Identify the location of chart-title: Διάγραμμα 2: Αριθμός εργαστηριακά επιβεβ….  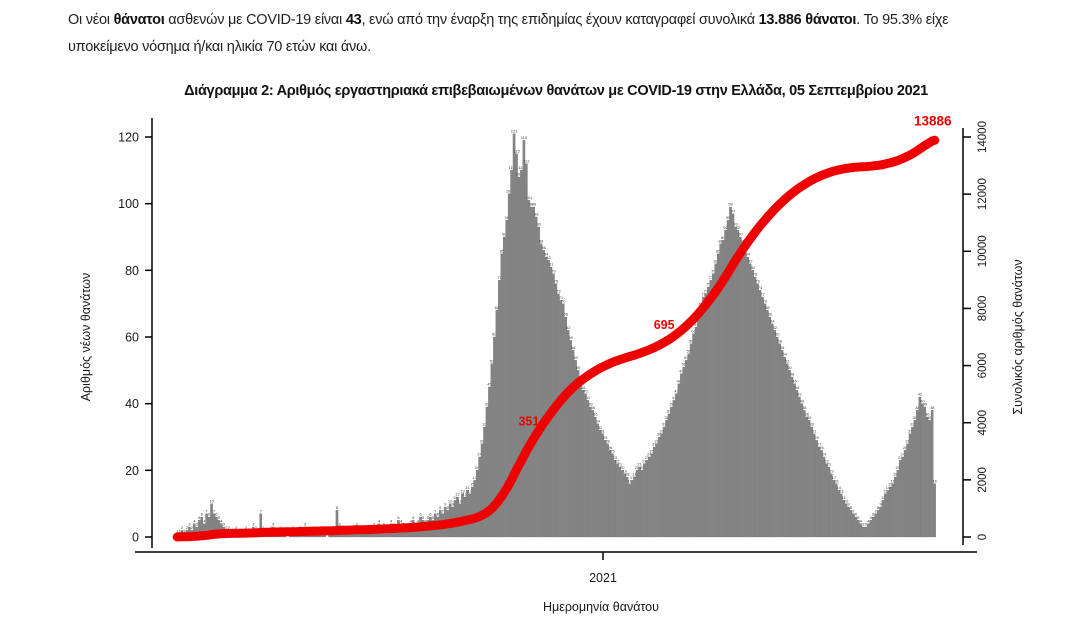
(556, 91).